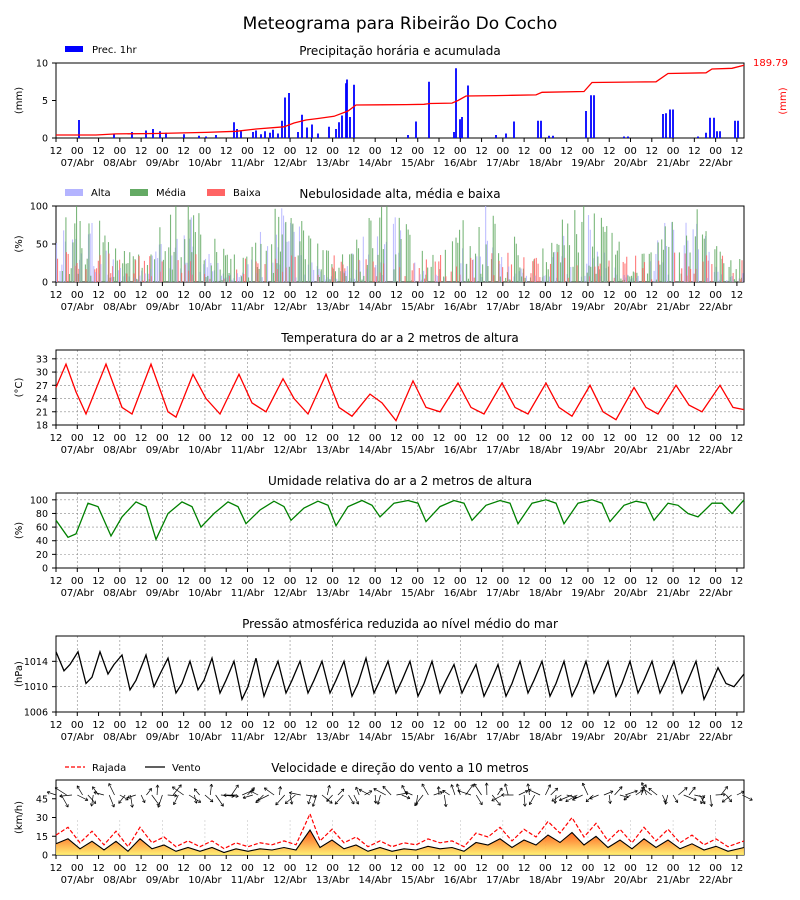 This screenshot has width=800, height=900. I want to click on day-tick-label: 09/Abr, so click(163, 163).